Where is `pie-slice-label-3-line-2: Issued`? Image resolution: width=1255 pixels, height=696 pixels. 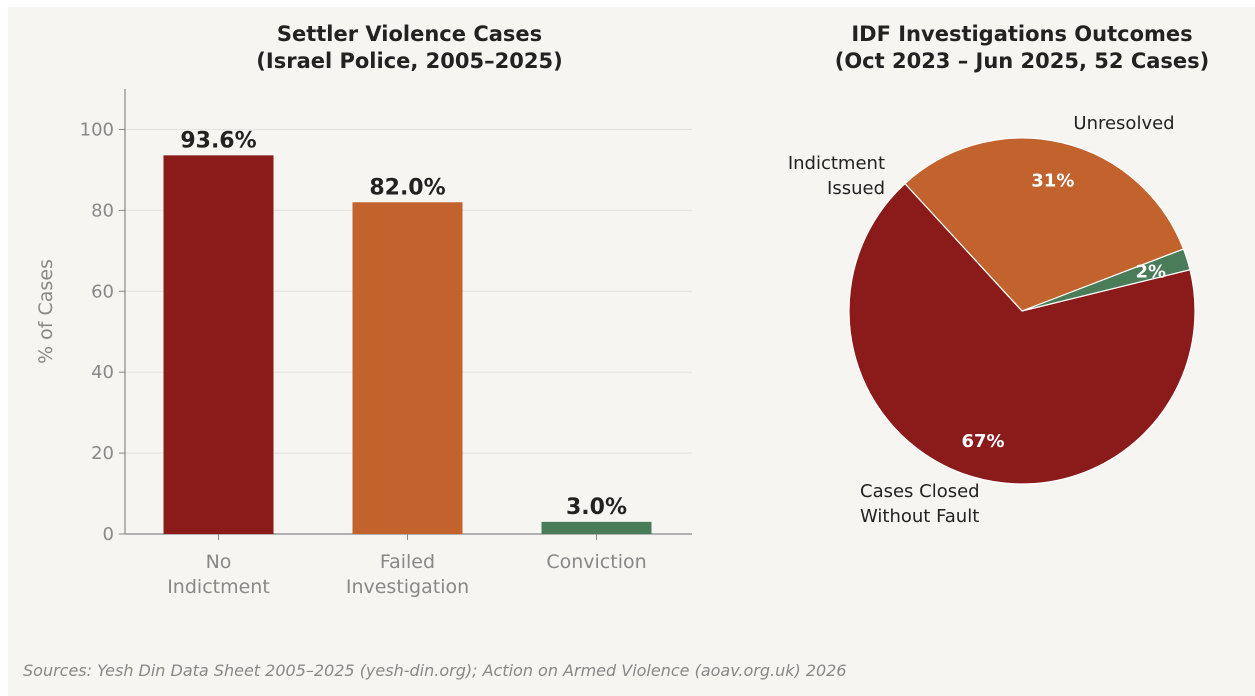
pie-slice-label-3-line-2: Issued is located at coordinates (856, 188).